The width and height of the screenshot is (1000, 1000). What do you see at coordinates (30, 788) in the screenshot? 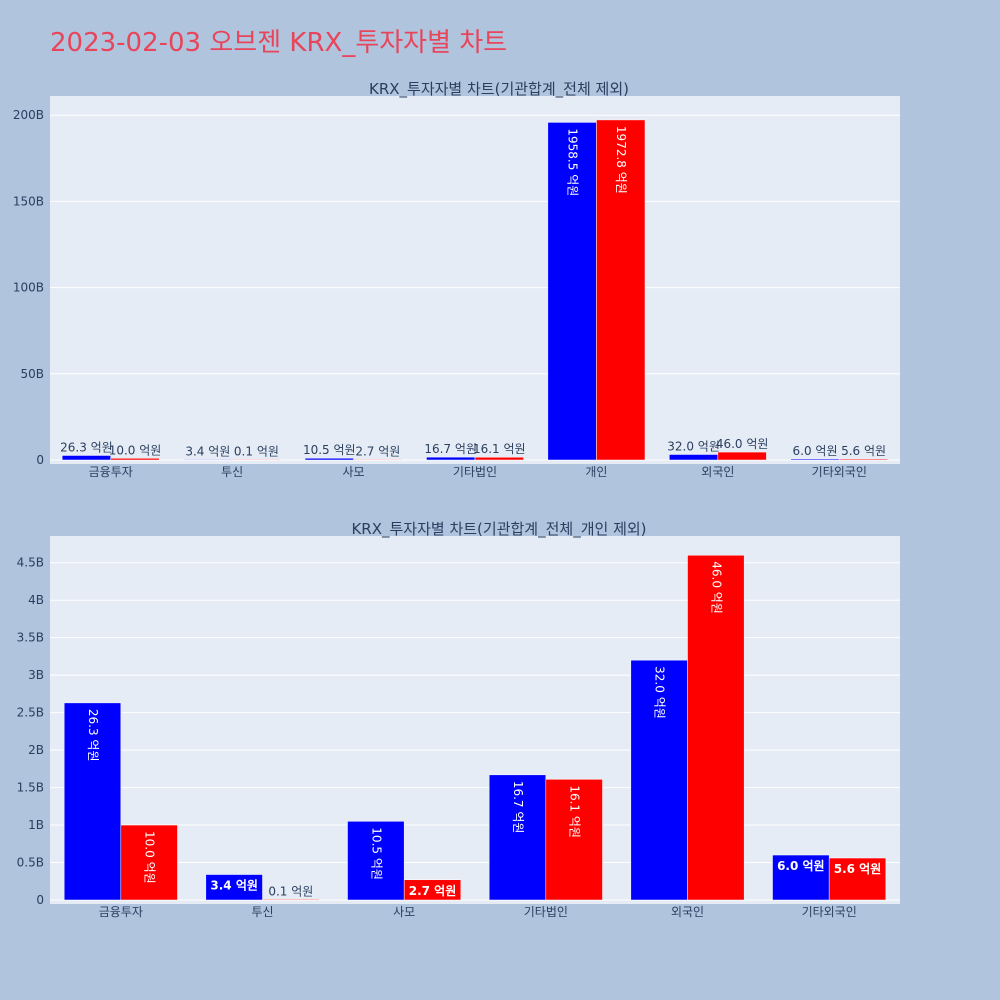
I see `y-tick-label: 1.5B` at bounding box center [30, 788].